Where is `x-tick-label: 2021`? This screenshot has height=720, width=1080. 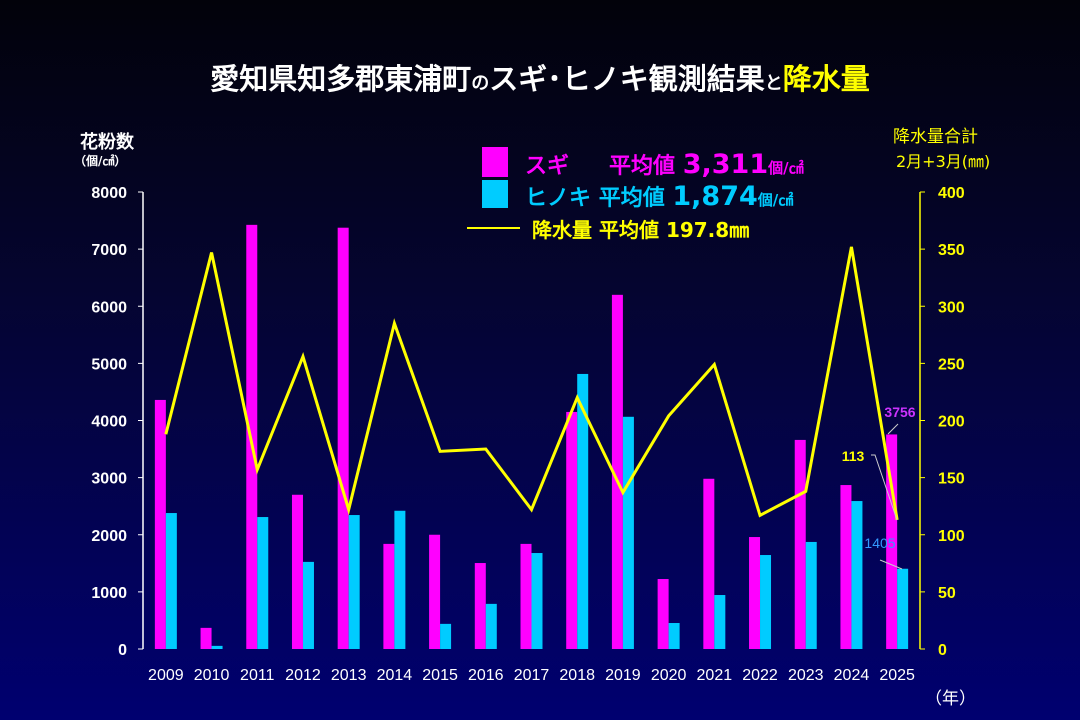 x-tick-label: 2021 is located at coordinates (715, 675).